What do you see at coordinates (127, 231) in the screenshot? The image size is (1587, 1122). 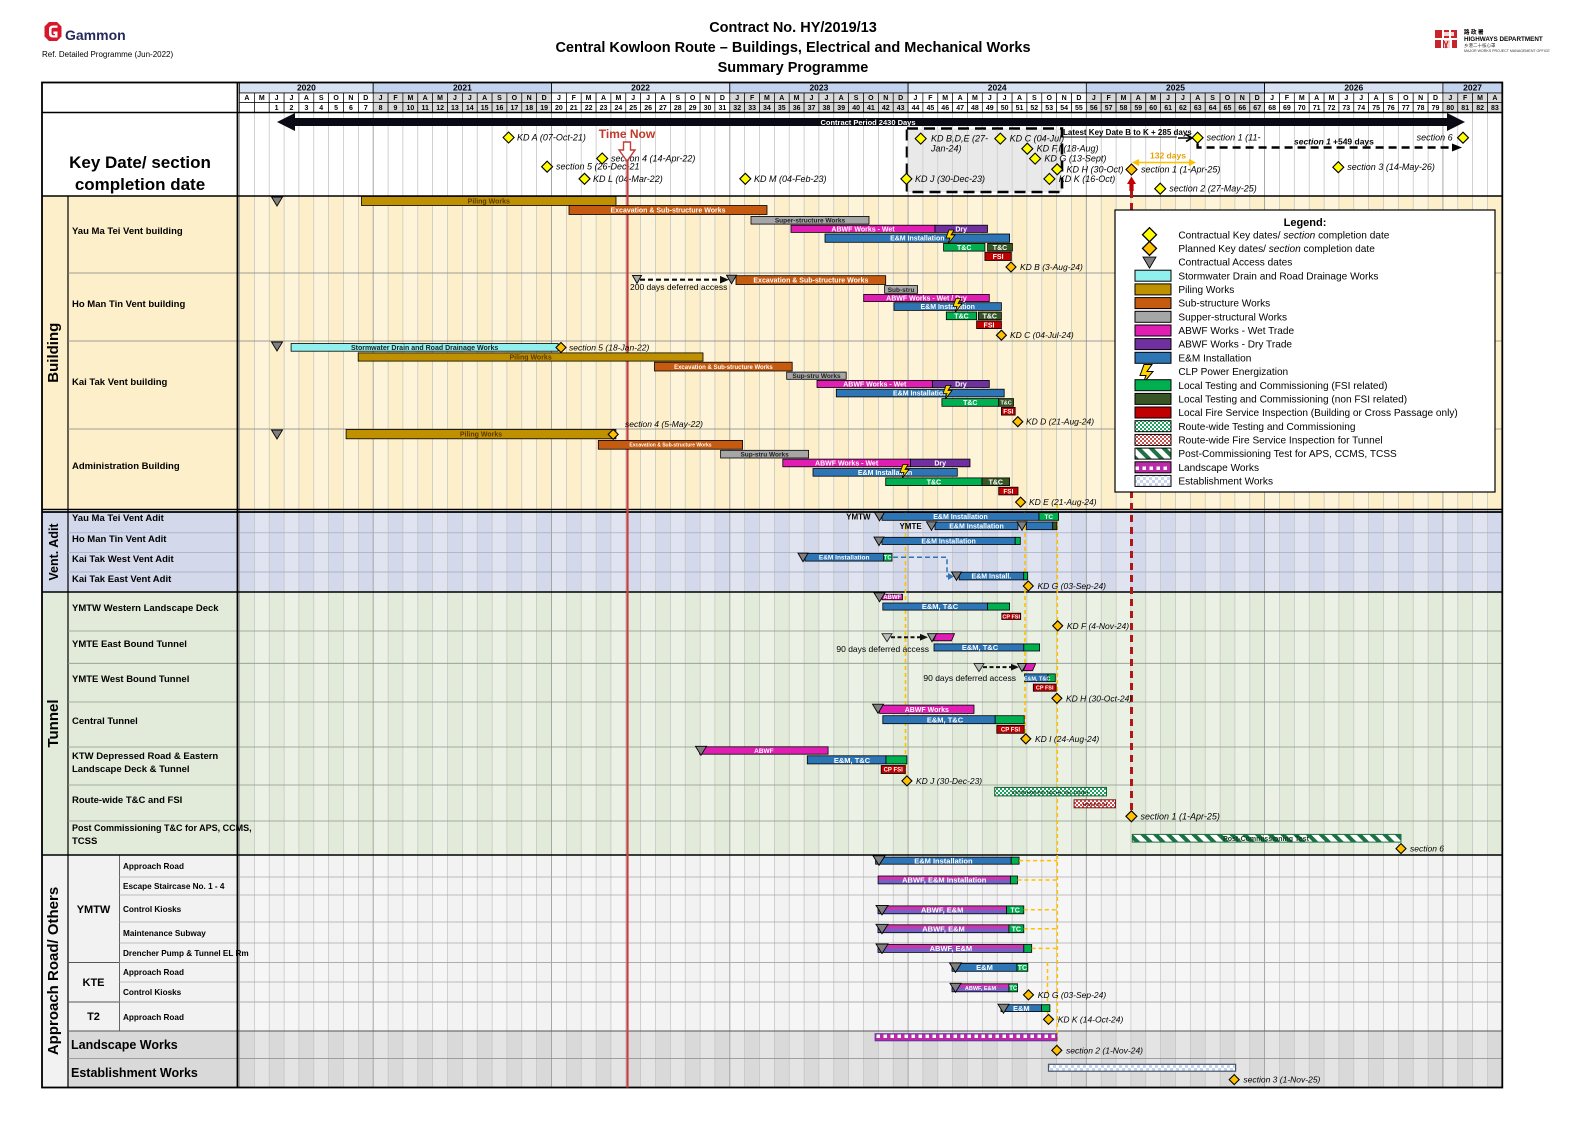 I see `svg-text: Yau Ma Tei Vent building` at bounding box center [127, 231].